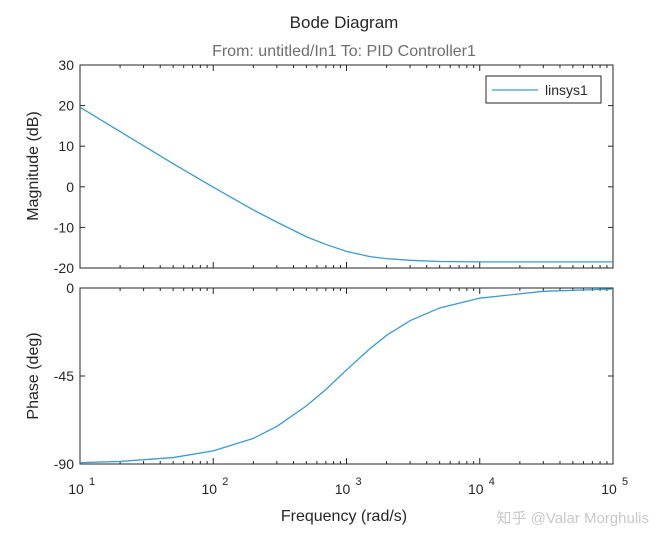 The width and height of the screenshot is (667, 549). Describe the element at coordinates (70, 187) in the screenshot. I see `magnitude-ytick-label: 0` at that location.